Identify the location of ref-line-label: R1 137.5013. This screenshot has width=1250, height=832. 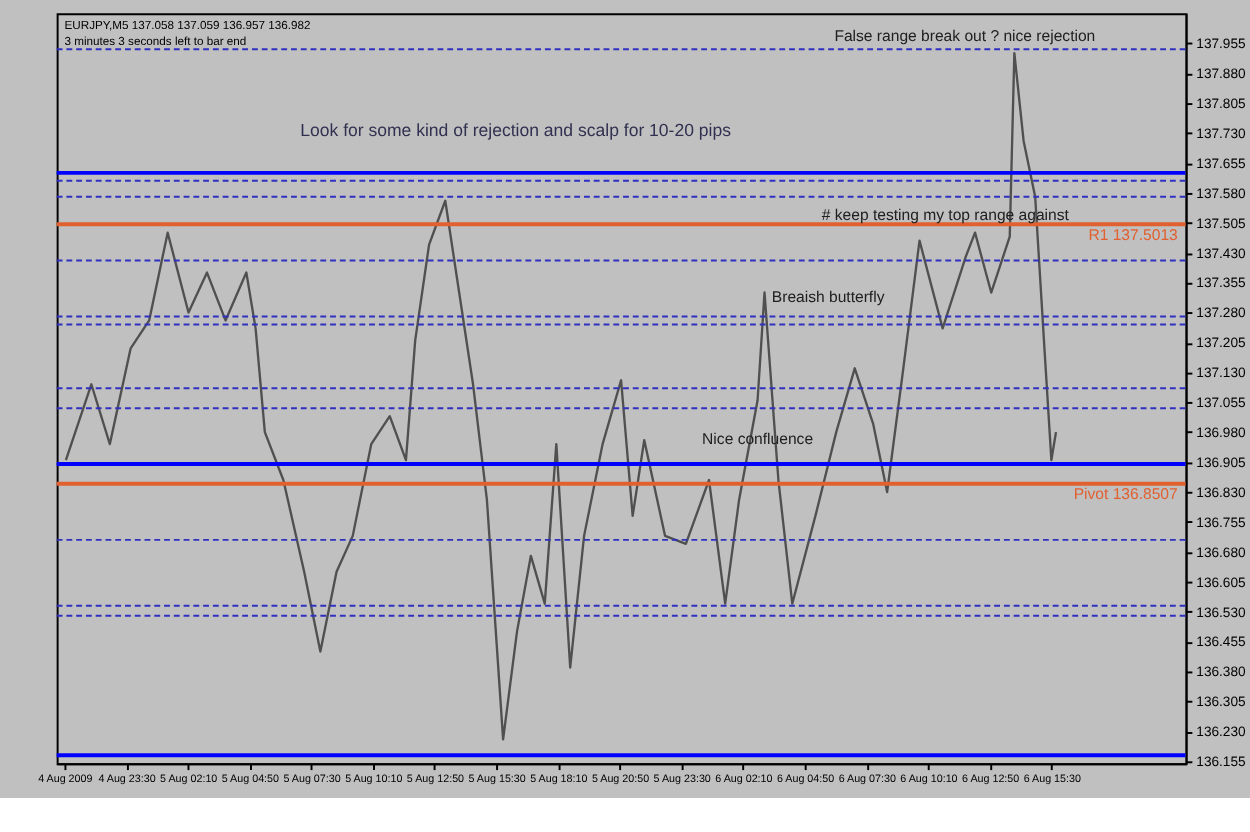
(1133, 234).